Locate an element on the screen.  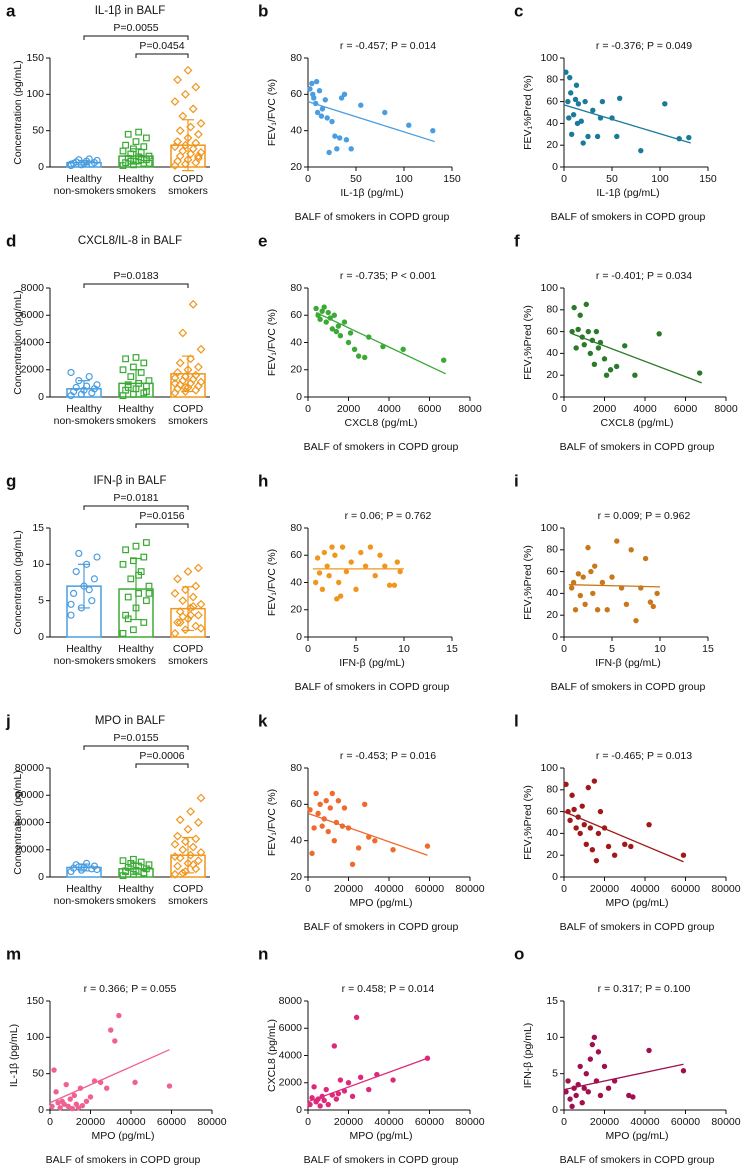
y-tick-label: 5 is located at coordinates (41, 600).